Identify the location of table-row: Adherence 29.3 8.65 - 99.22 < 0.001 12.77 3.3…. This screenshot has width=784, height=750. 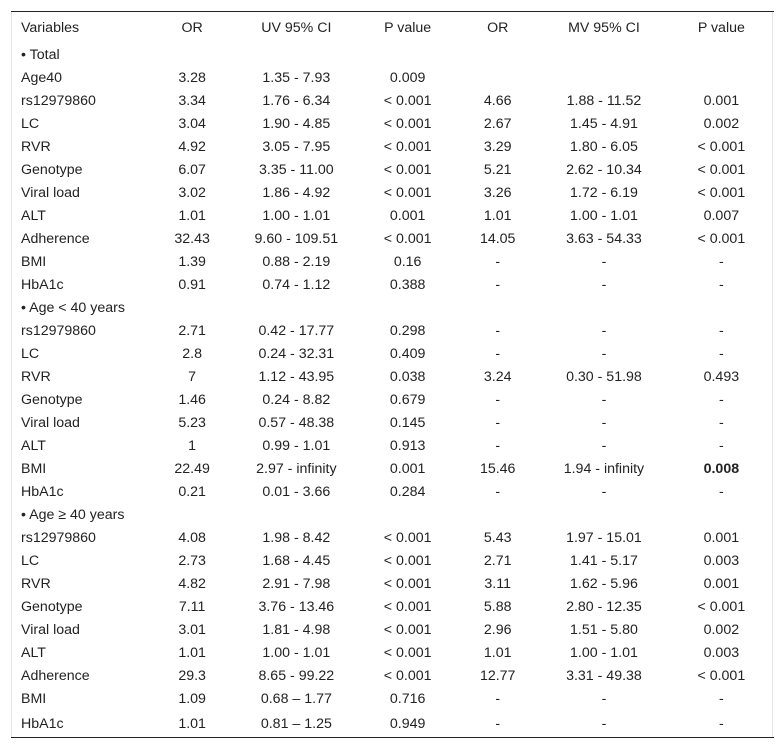
(392, 676).